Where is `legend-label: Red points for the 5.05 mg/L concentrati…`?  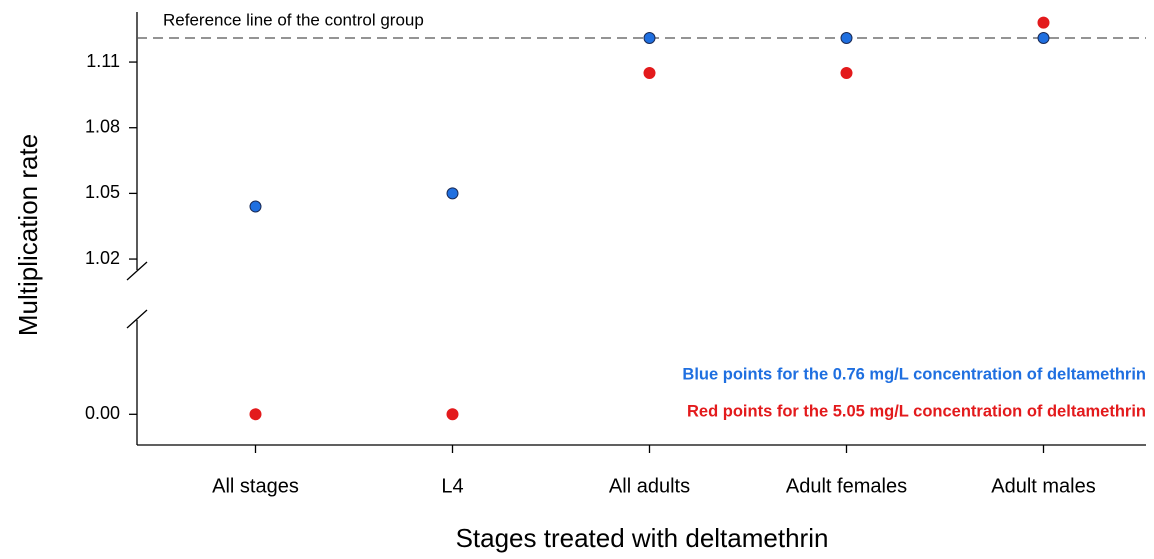 legend-label: Red points for the 5.05 mg/L concentrati… is located at coordinates (916, 411).